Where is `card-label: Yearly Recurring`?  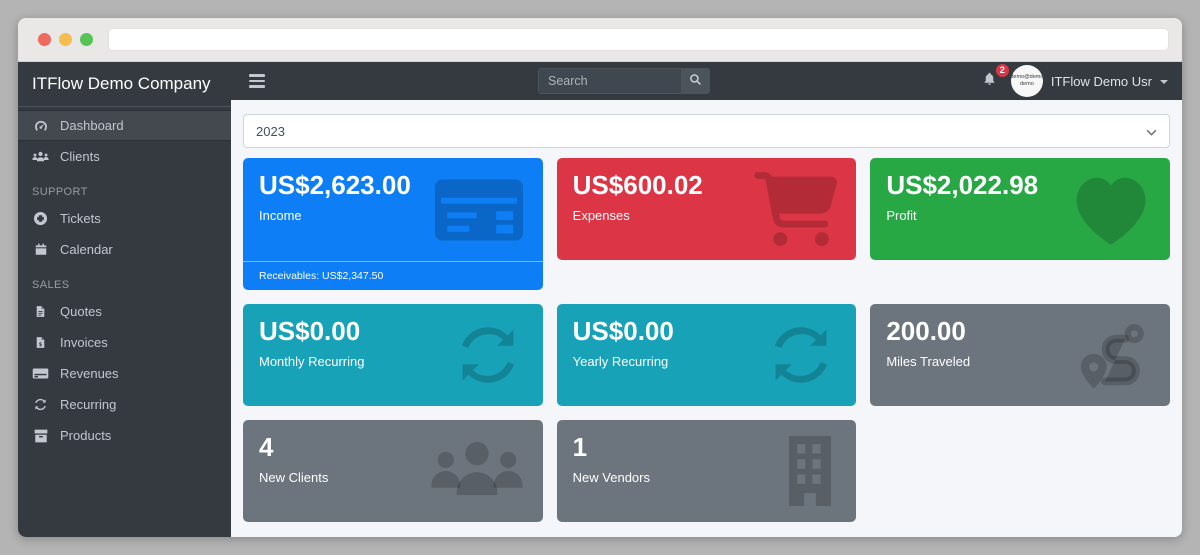
card-label: Yearly Recurring is located at coordinates (620, 361).